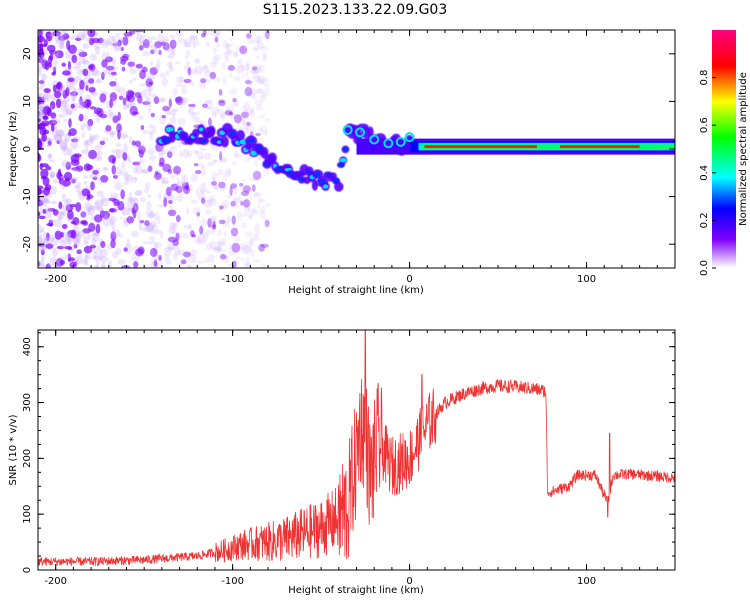  What do you see at coordinates (241, 135) in the screenshot?
I see `heatmap-track-blob` at bounding box center [241, 135].